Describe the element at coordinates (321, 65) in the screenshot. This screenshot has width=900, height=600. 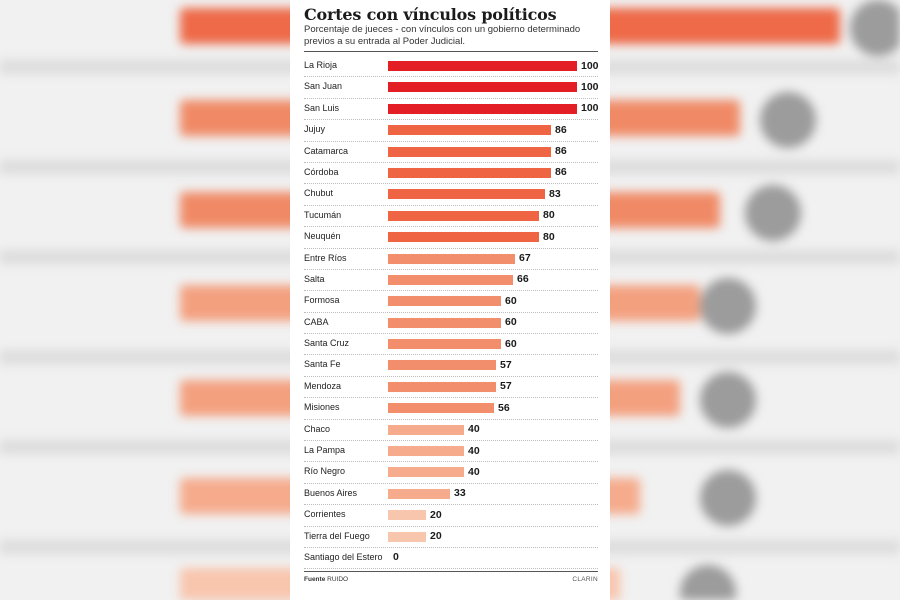
I see `bar-label: La Rioja` at that location.